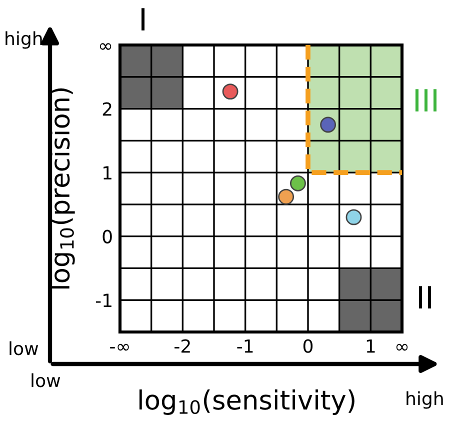  I want to click on y-tick-label: 2, so click(107, 109).